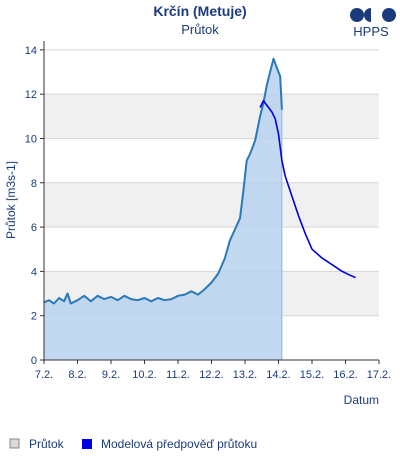 This screenshot has height=460, width=400. Describe the element at coordinates (87, 444) in the screenshot. I see `legend-swatch-forecast` at that location.